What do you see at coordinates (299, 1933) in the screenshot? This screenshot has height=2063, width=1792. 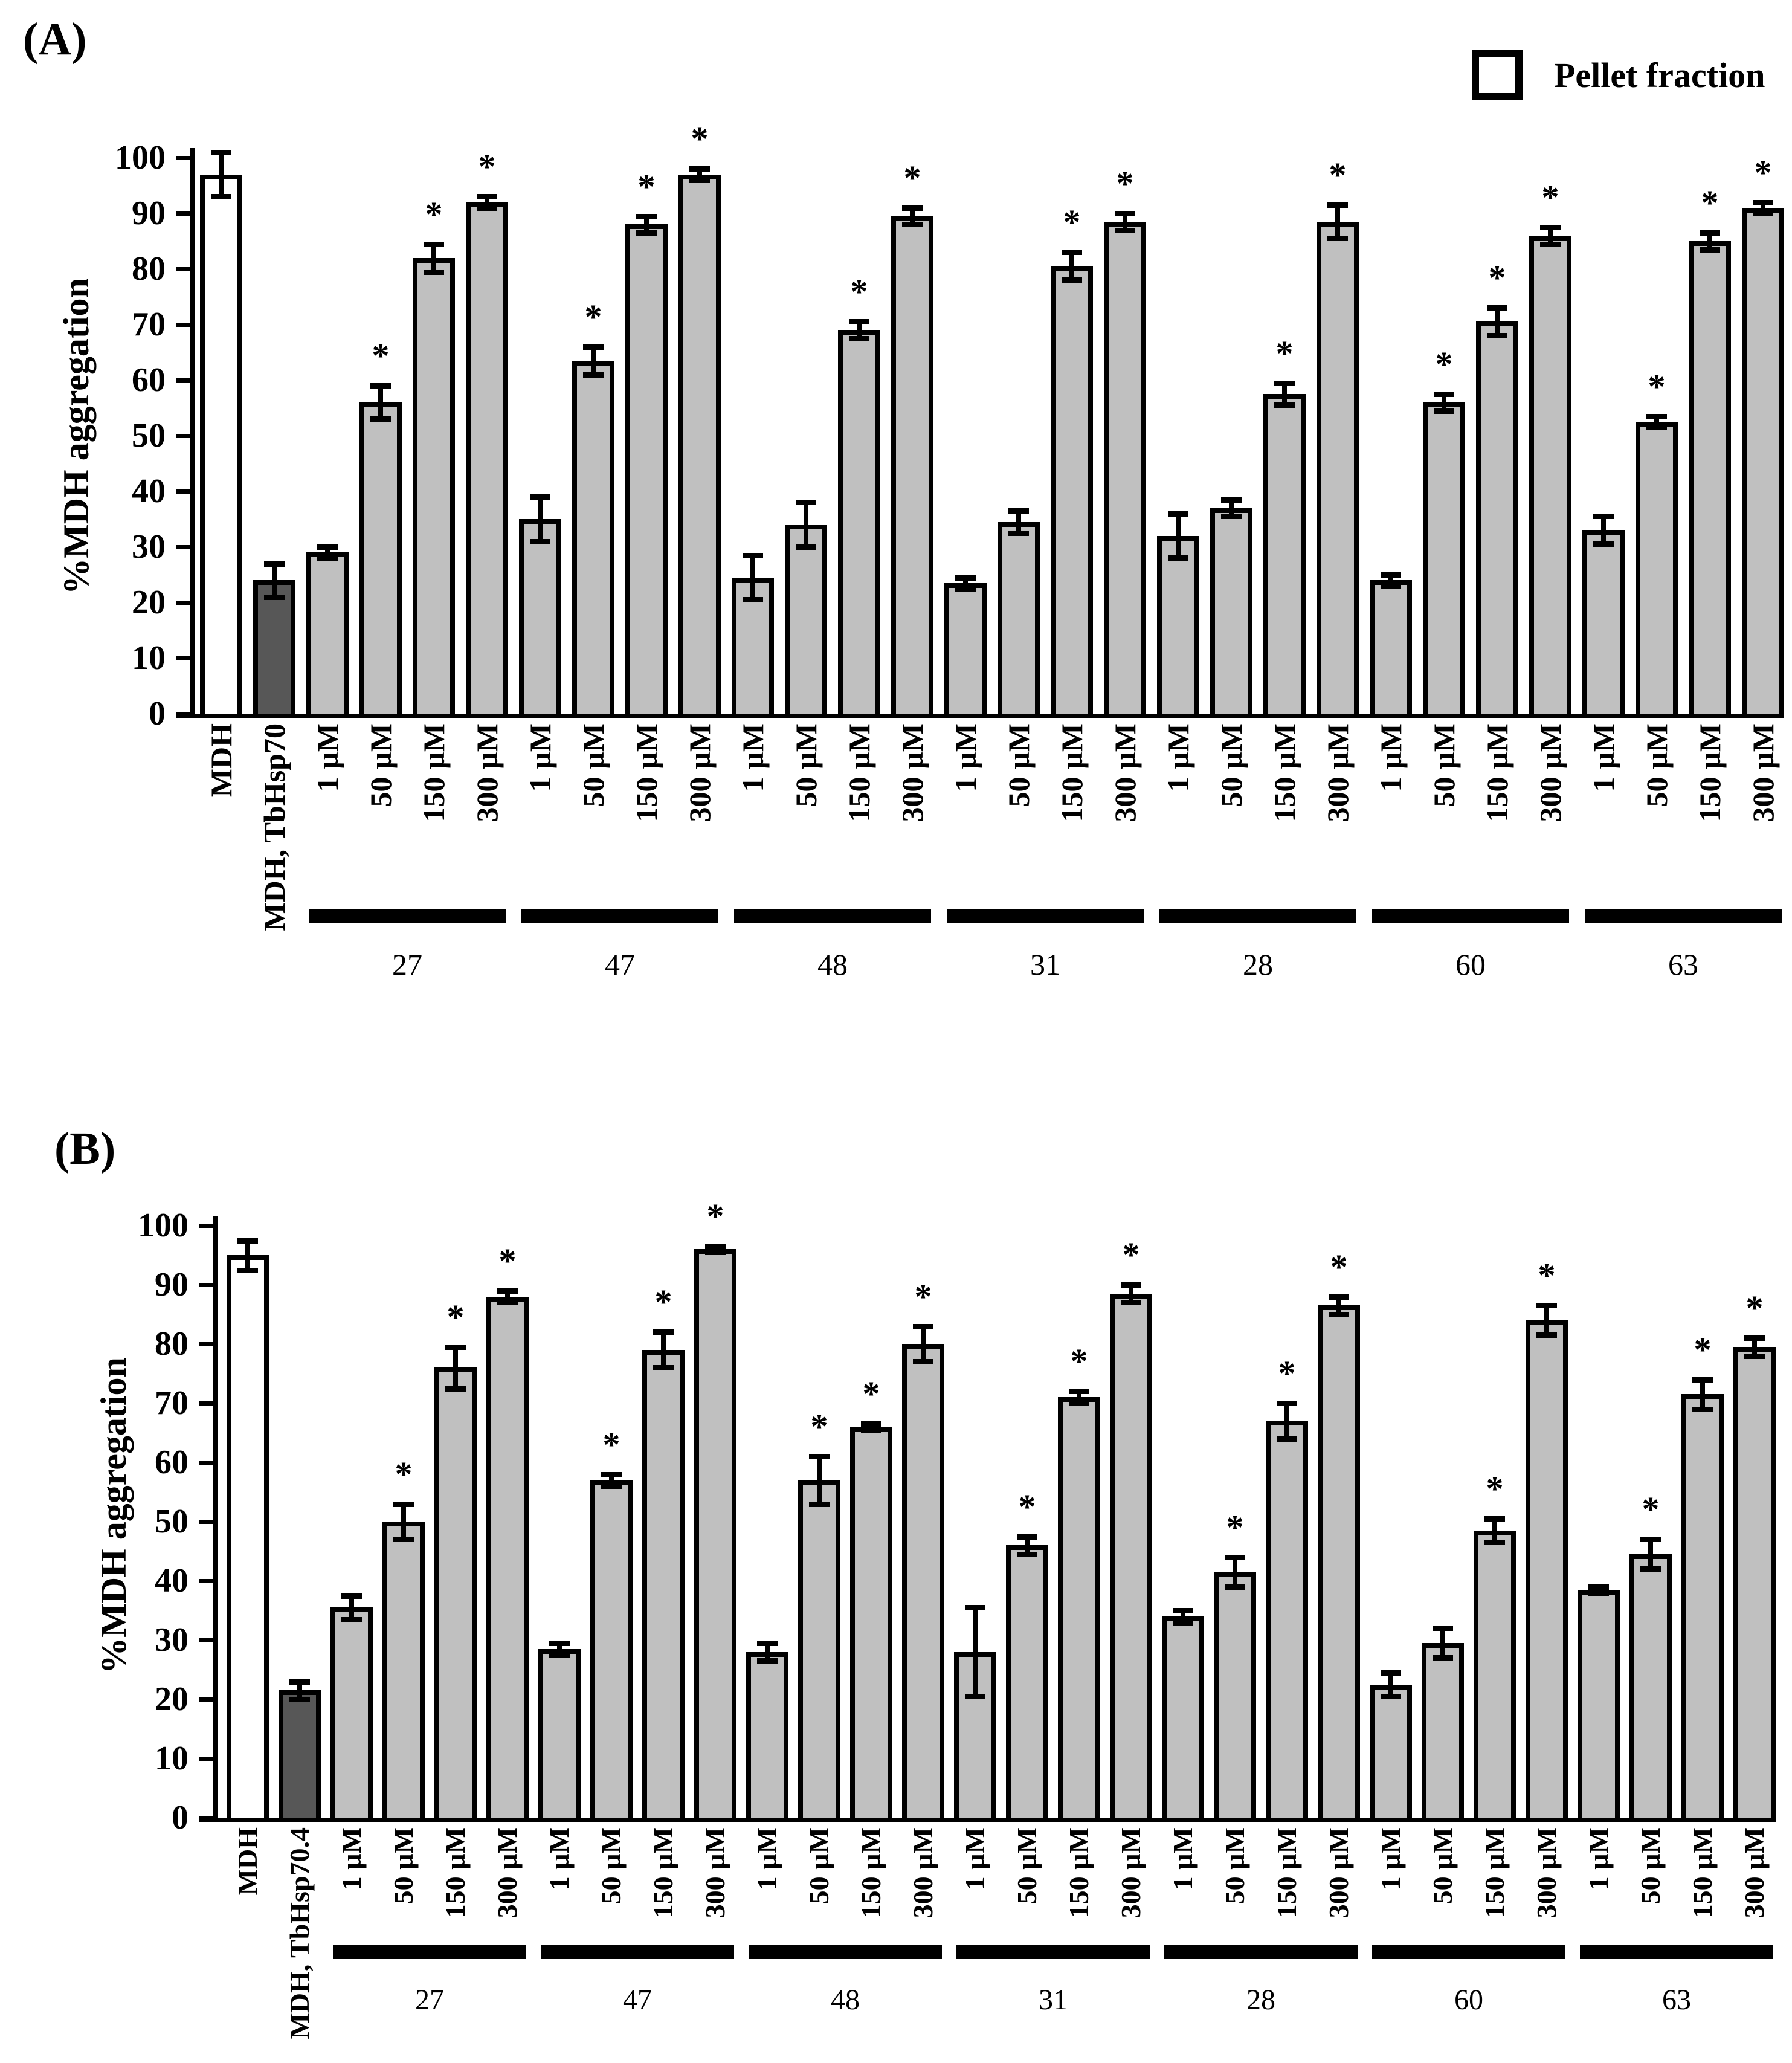 I see `x-tick-label: MDH, TbHsp70.4` at bounding box center [299, 1933].